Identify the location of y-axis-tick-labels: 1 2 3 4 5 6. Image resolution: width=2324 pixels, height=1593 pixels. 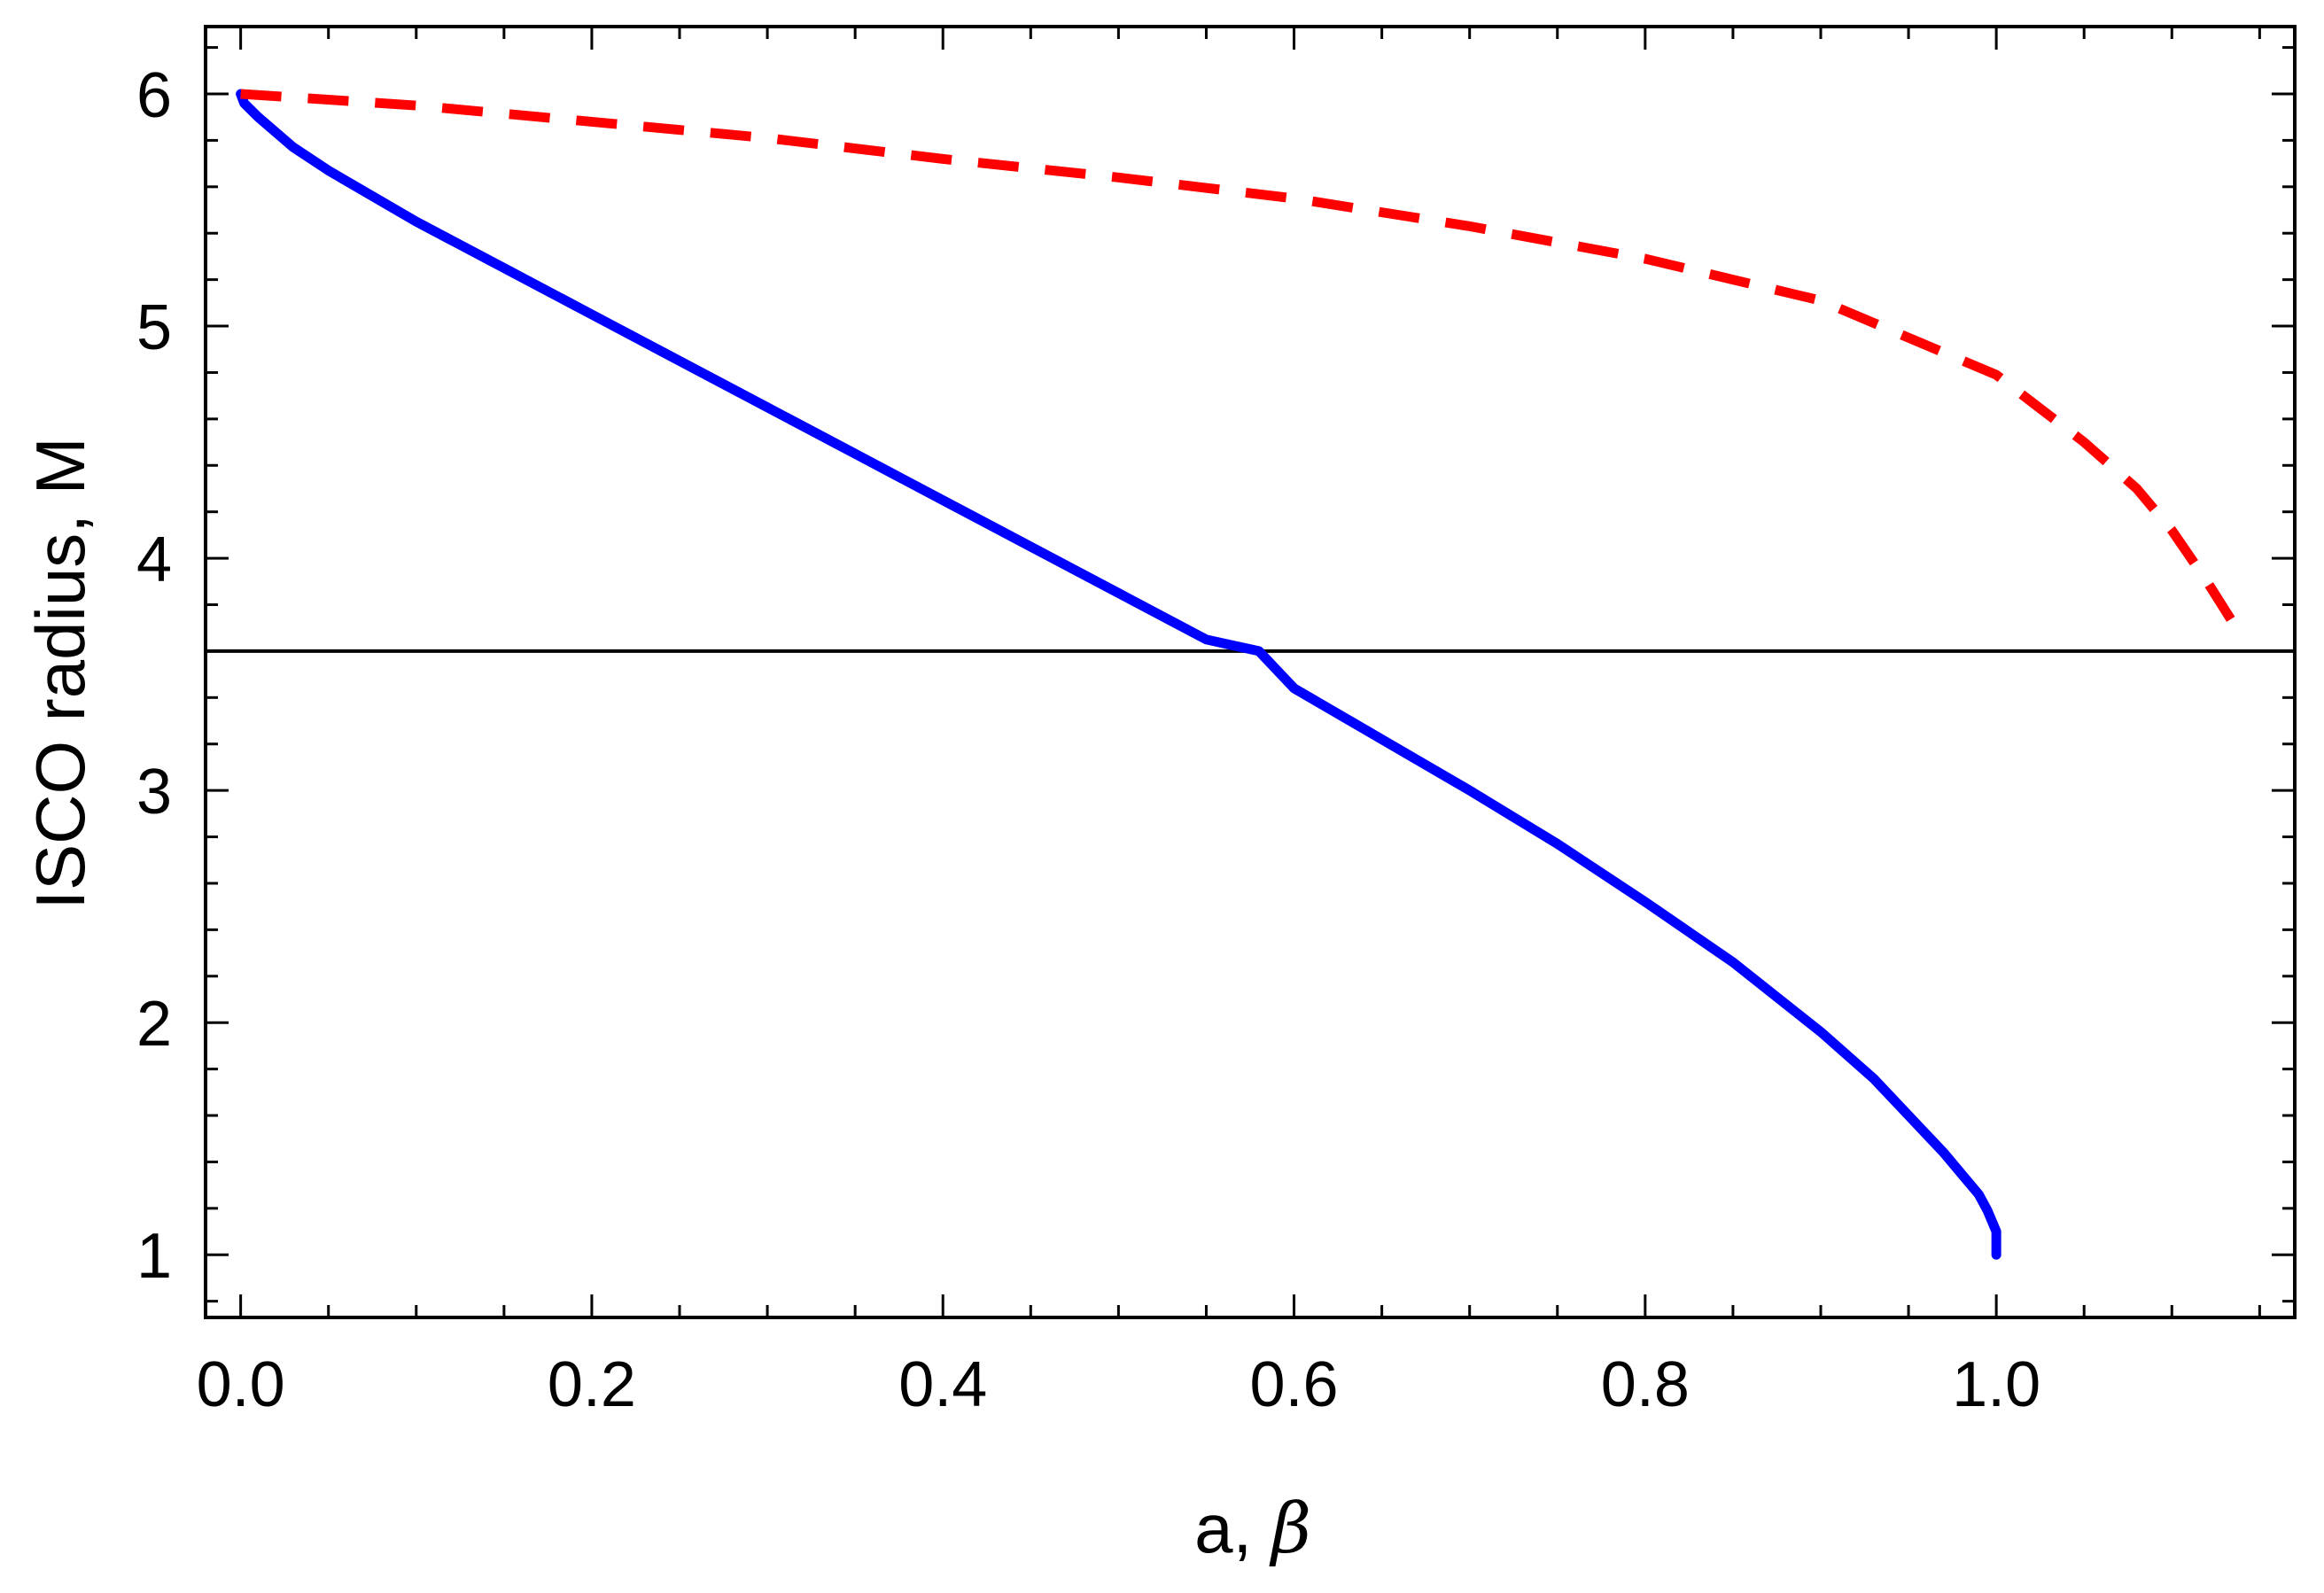
(154, 676).